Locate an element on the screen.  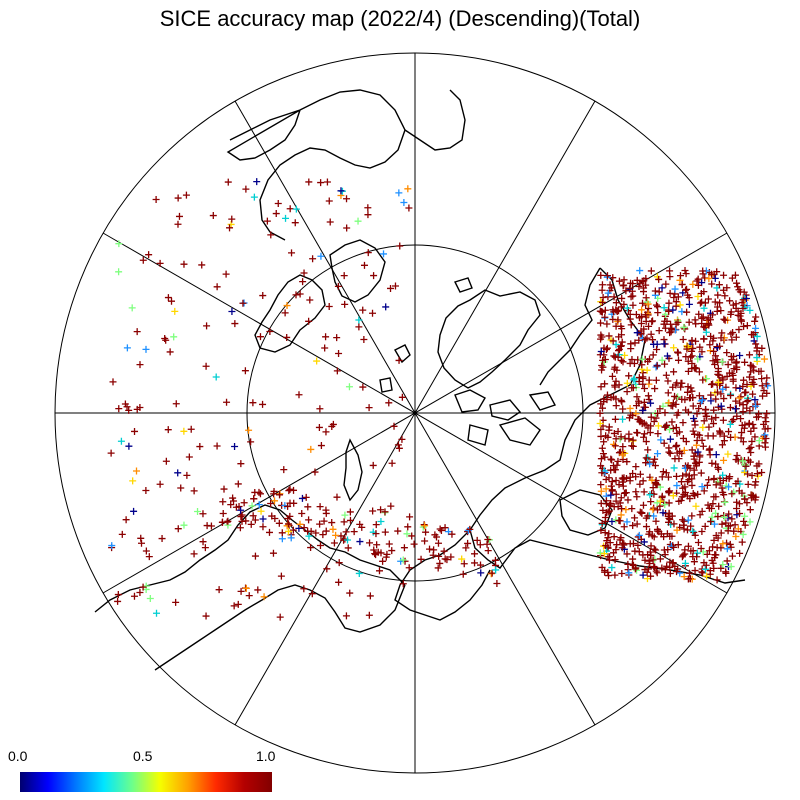
colorbar-mid-label: 0.5 is located at coordinates (143, 756).